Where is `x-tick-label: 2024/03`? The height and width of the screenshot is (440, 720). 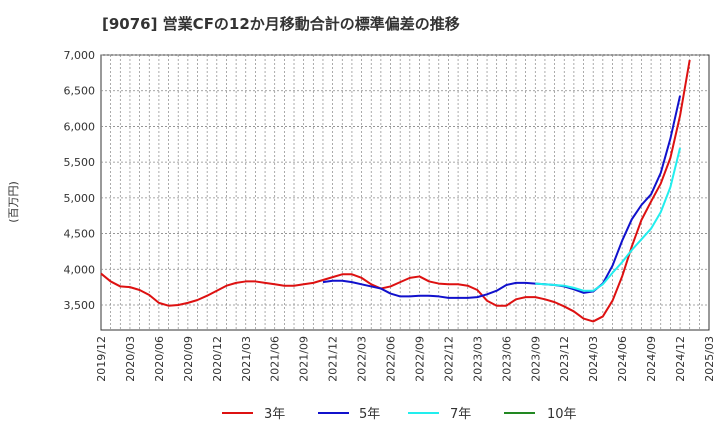 x-tick-label: 2024/03 is located at coordinates (593, 359).